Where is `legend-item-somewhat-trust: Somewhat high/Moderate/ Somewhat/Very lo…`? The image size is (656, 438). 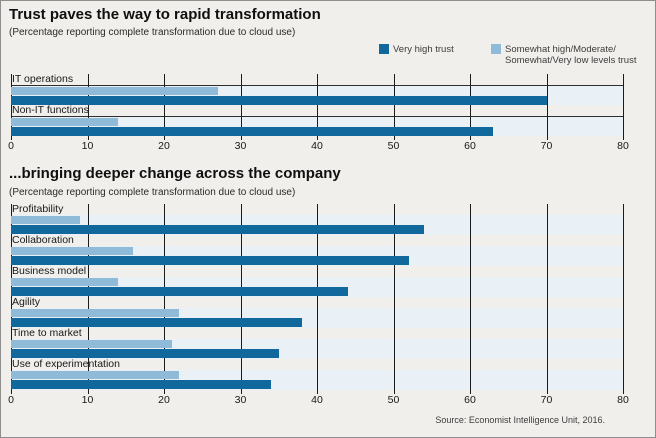 legend-item-somewhat-trust: Somewhat high/Moderate/ Somewhat/Very lo… is located at coordinates (563, 55).